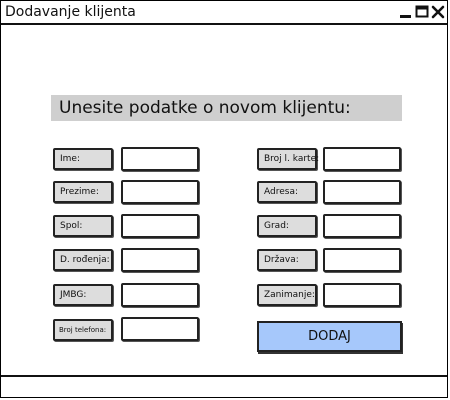 This screenshot has width=450, height=400. I want to click on label-broj-licne-karte: Broj l. karte:, so click(288, 159).